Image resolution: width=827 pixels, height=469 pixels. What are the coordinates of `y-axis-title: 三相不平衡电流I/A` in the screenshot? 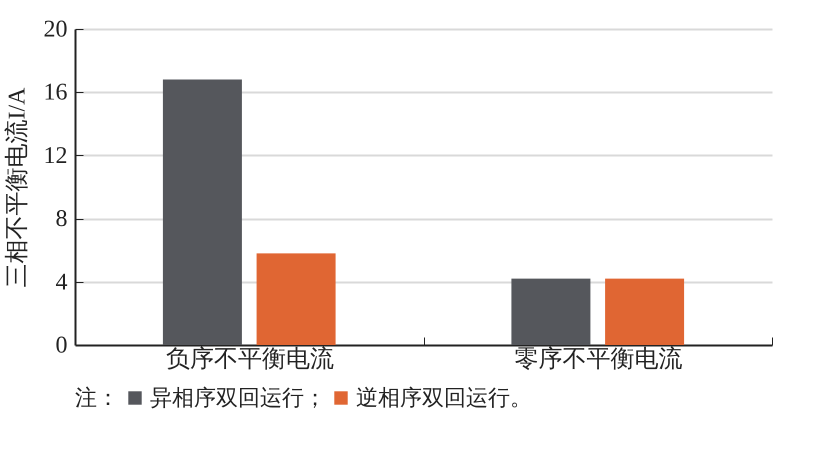 It's located at (17, 187).